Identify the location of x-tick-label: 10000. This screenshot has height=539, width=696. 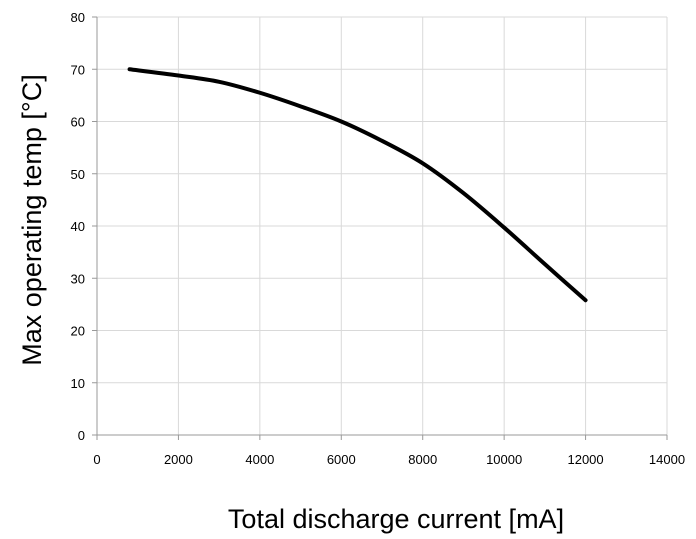
(504, 459).